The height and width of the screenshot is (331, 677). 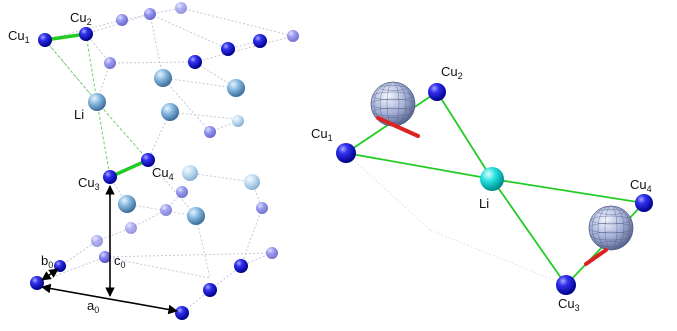 I want to click on label-b0: b0, so click(x=47, y=261).